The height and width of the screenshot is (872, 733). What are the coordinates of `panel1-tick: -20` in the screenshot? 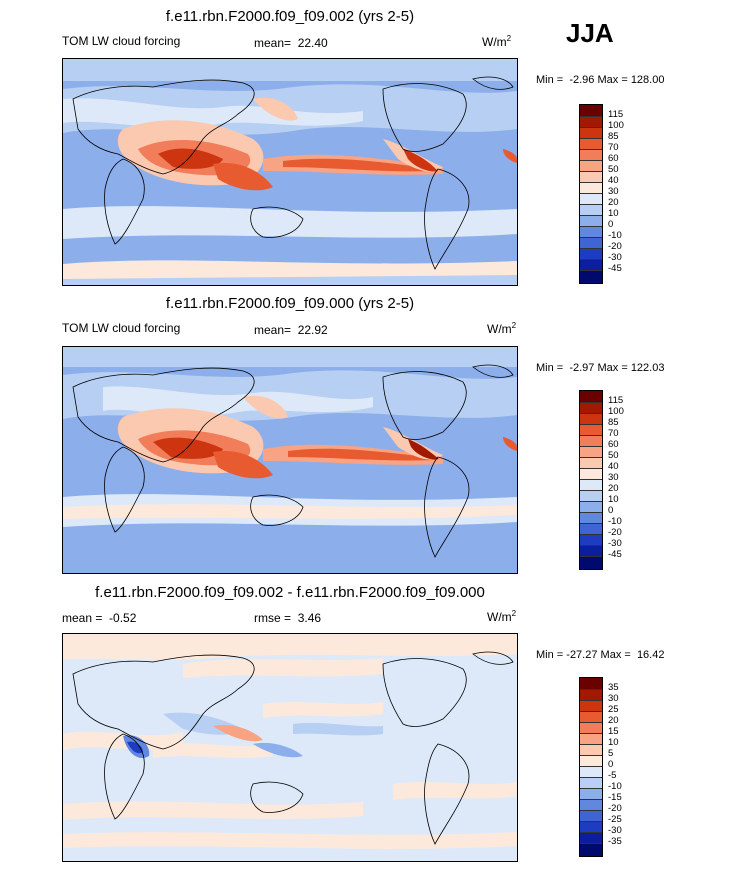 It's located at (615, 246).